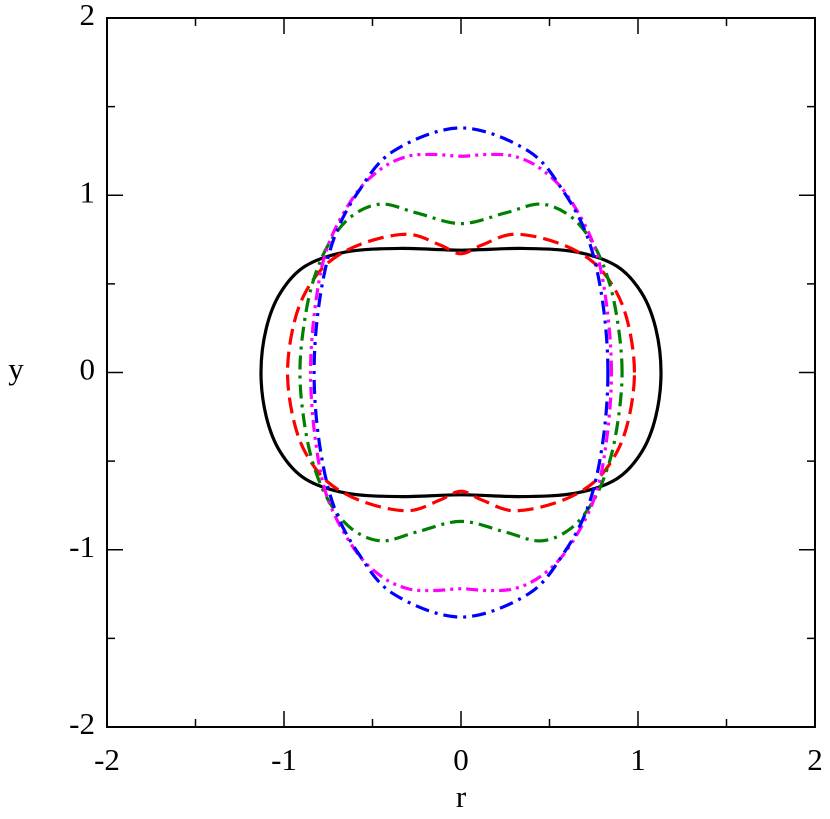  What do you see at coordinates (88, 369) in the screenshot?
I see `y-tick-label: 0` at bounding box center [88, 369].